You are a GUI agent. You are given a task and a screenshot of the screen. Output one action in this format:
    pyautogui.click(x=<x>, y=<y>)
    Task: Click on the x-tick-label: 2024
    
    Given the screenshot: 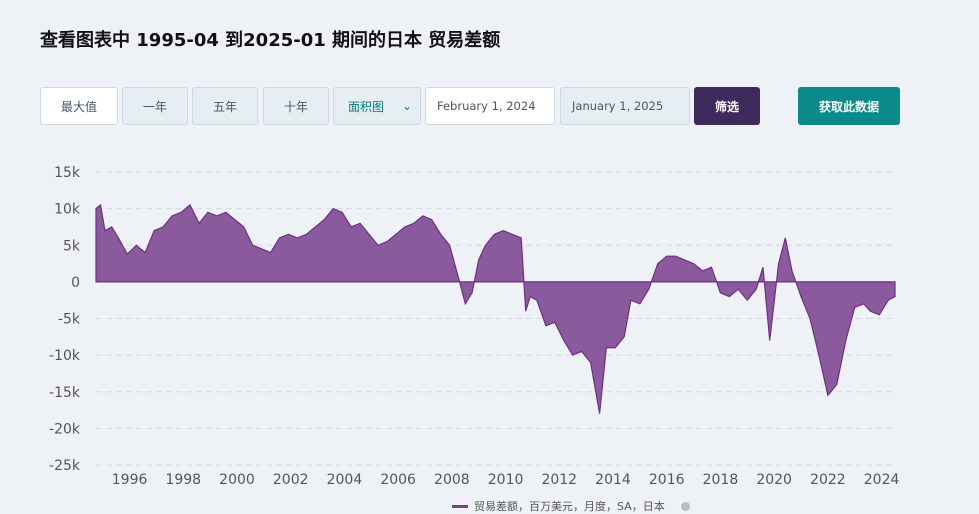 What is the action you would take?
    pyautogui.click(x=882, y=480)
    